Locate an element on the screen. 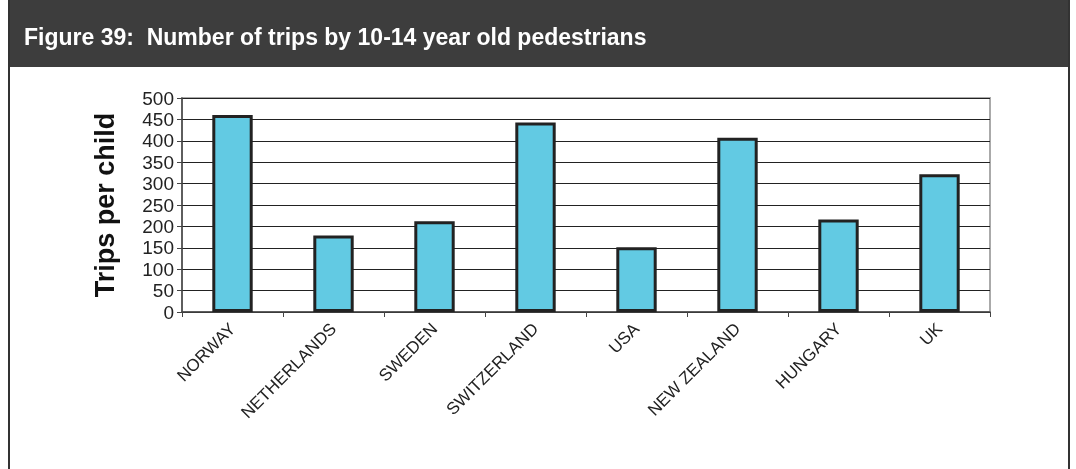  y-tick-label: 450 is located at coordinates (158, 119).